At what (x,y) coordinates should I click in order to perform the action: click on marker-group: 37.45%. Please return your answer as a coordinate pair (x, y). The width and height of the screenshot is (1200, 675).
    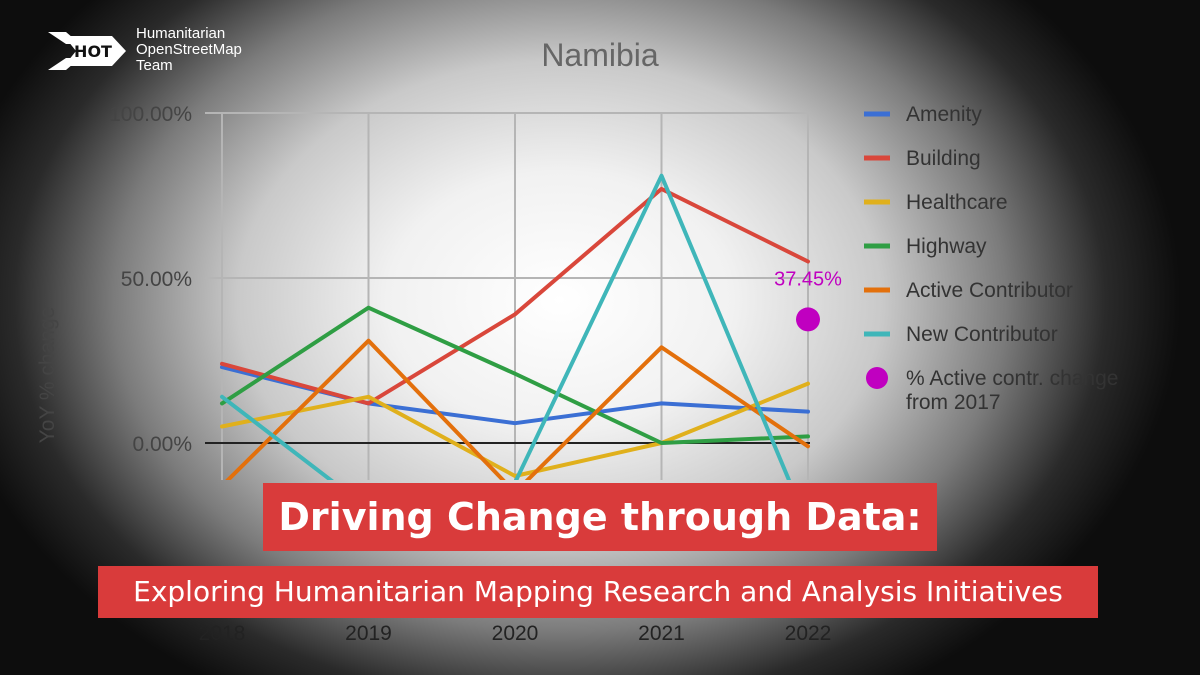
    Looking at the image, I should click on (808, 300).